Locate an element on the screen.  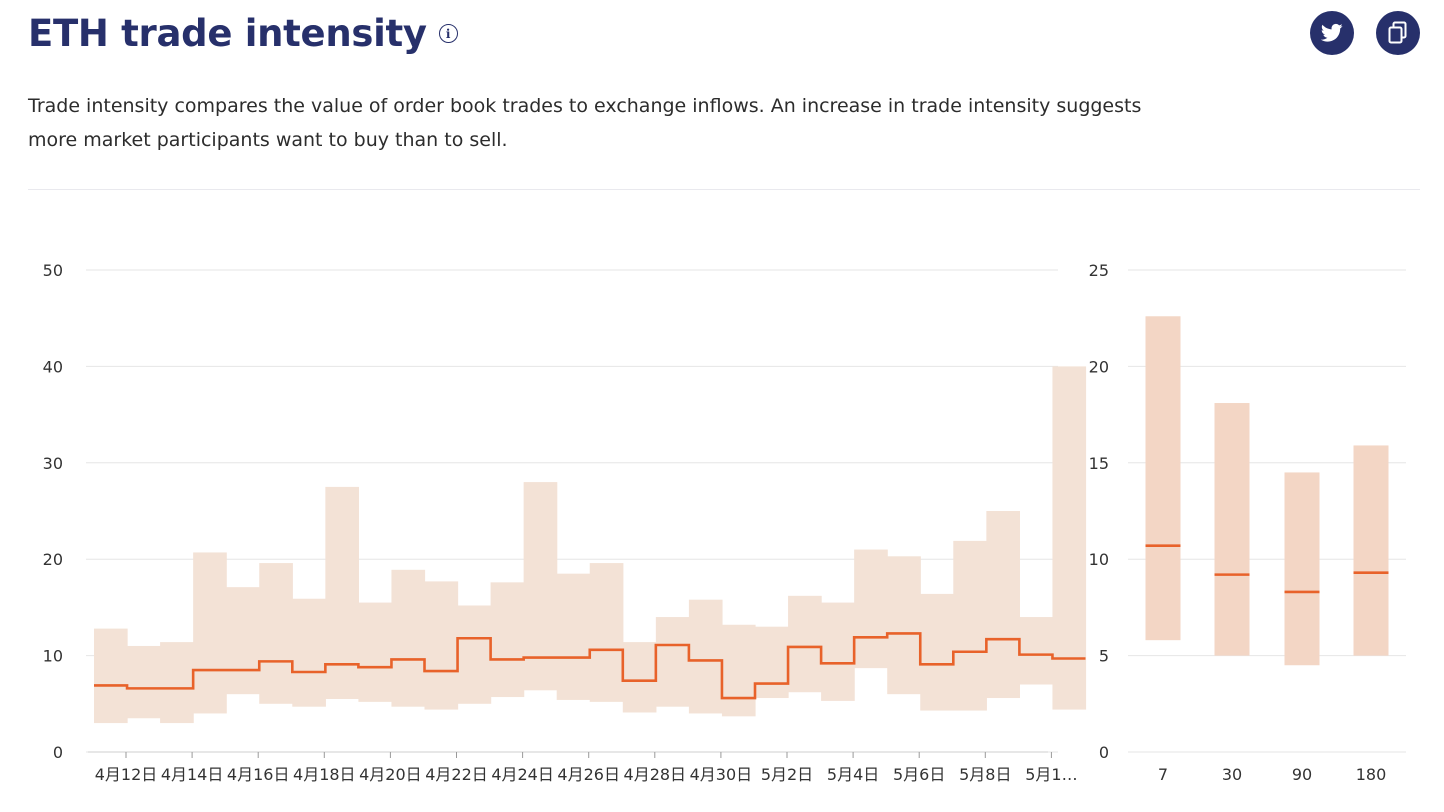
divider is located at coordinates (724, 189).